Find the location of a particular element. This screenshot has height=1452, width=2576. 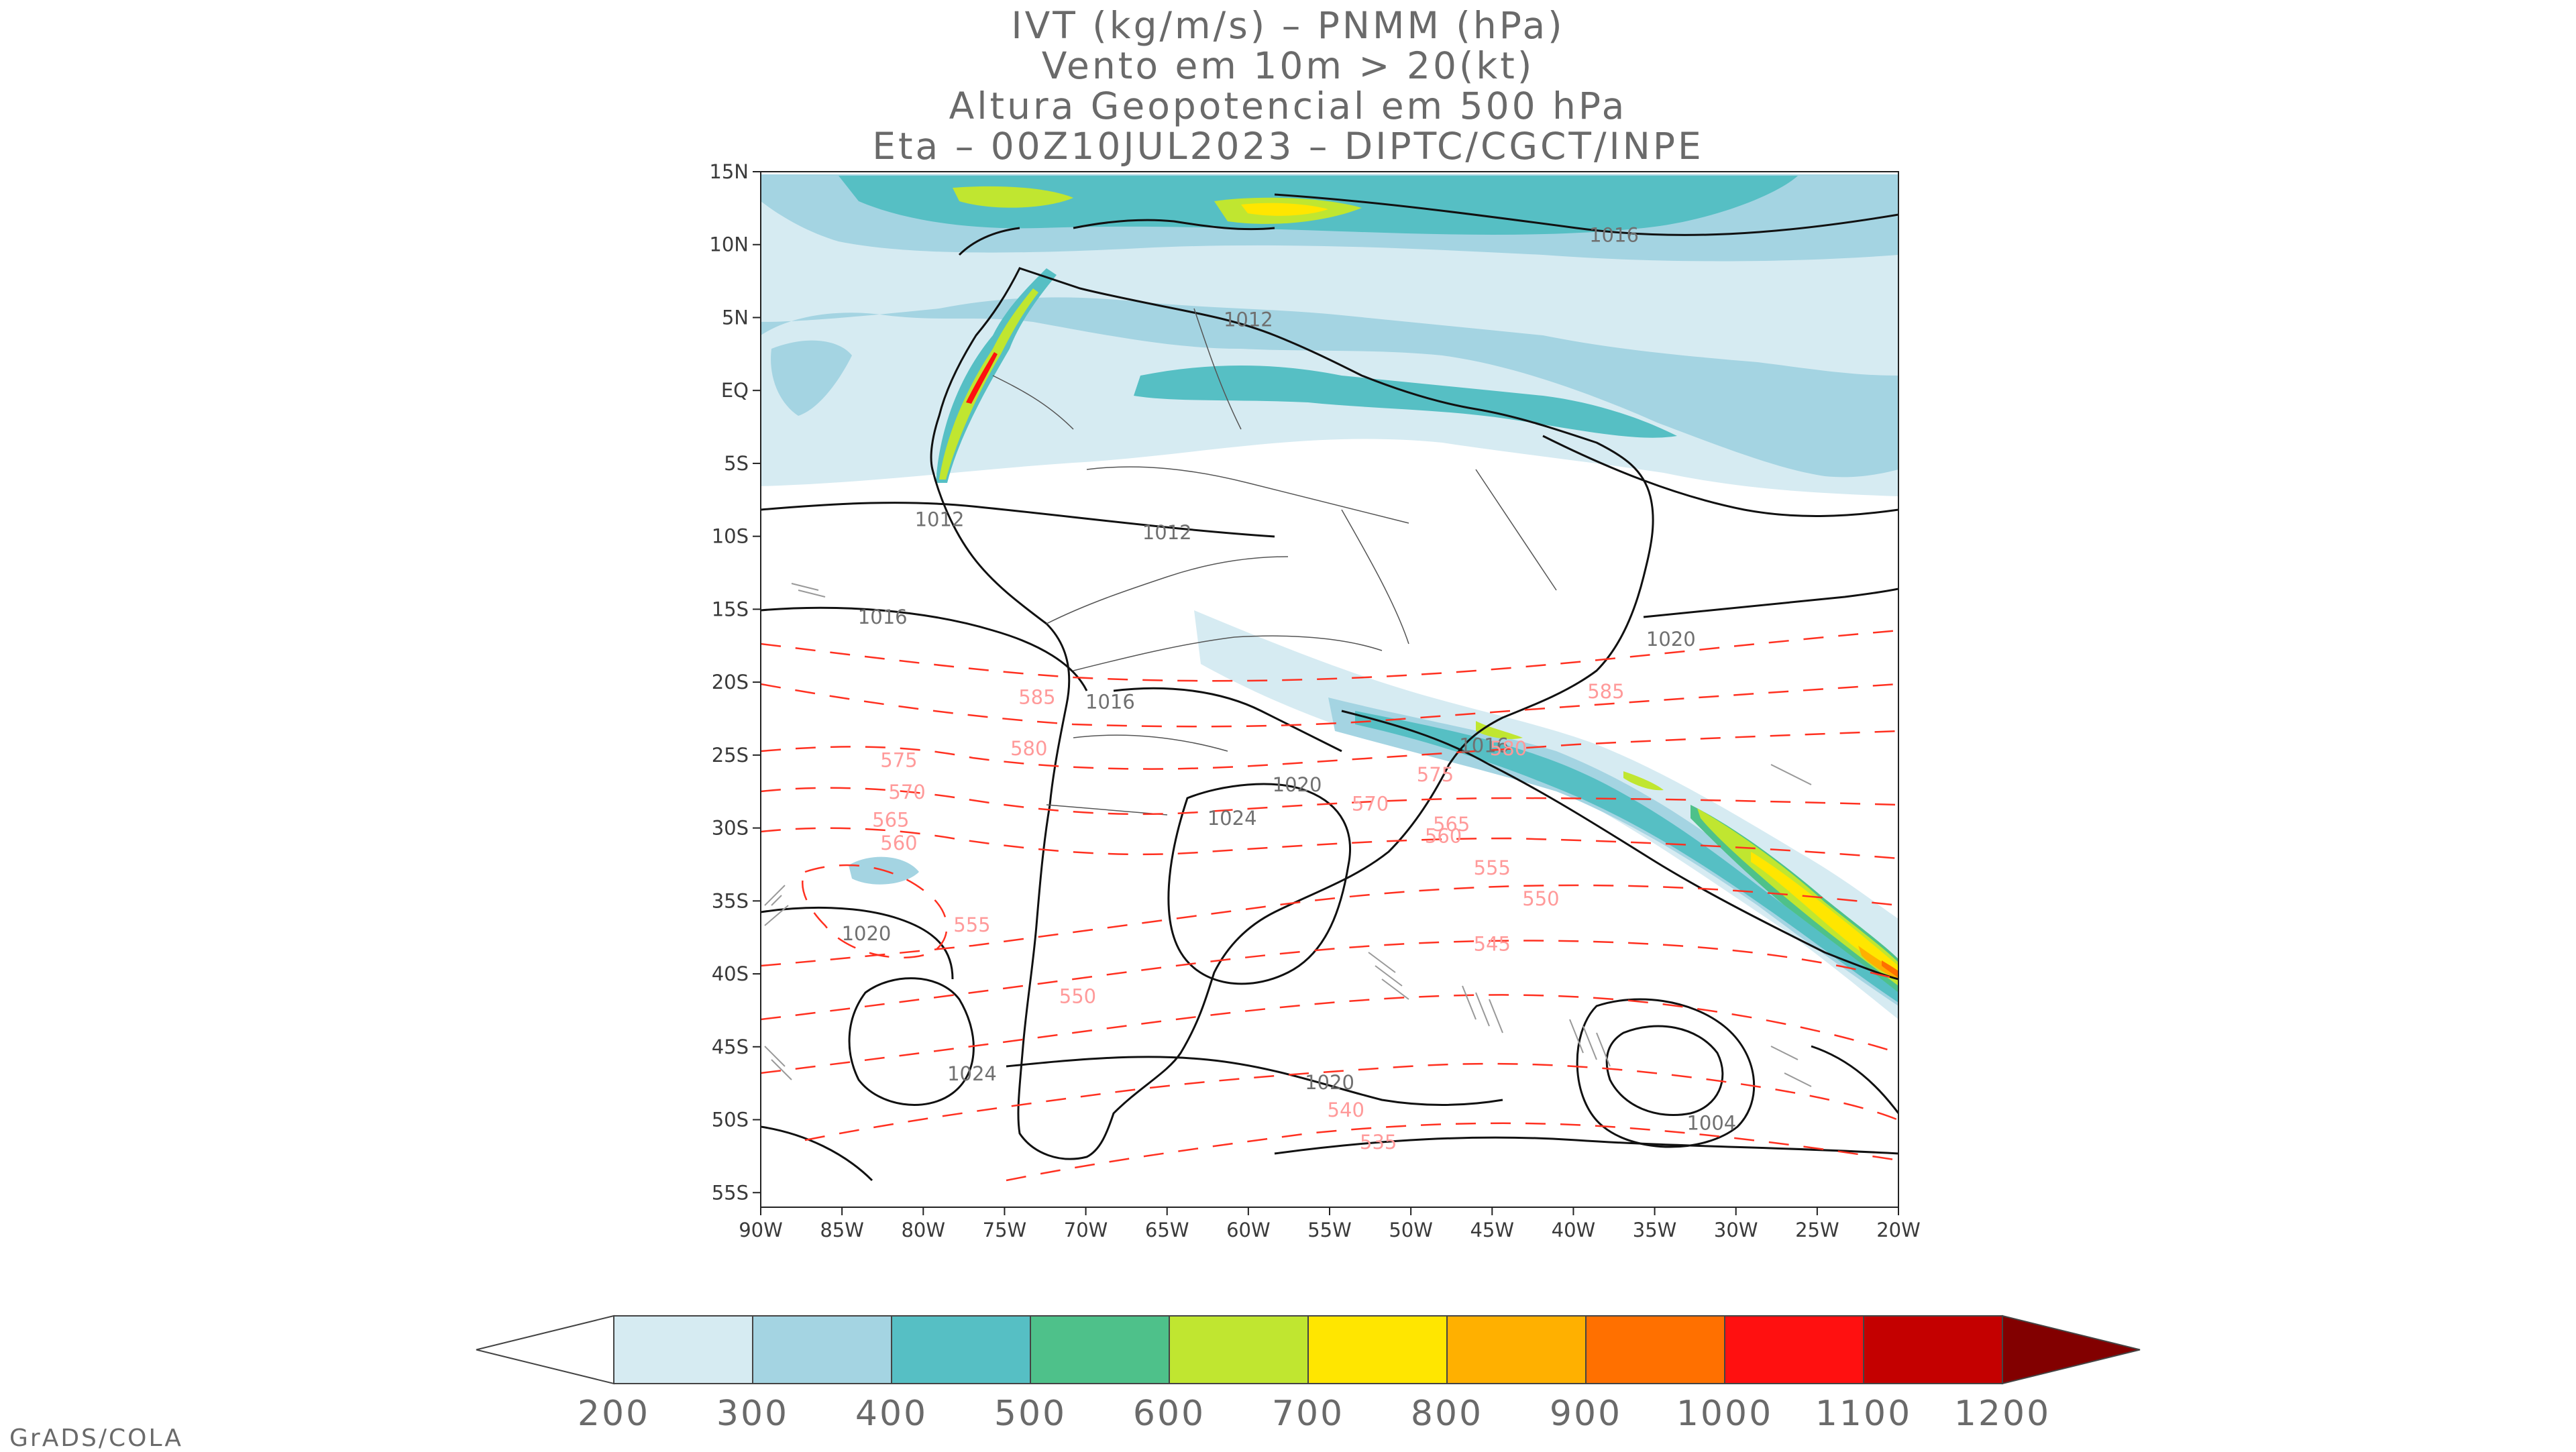

lat-tick-label: 5S is located at coordinates (736, 463).